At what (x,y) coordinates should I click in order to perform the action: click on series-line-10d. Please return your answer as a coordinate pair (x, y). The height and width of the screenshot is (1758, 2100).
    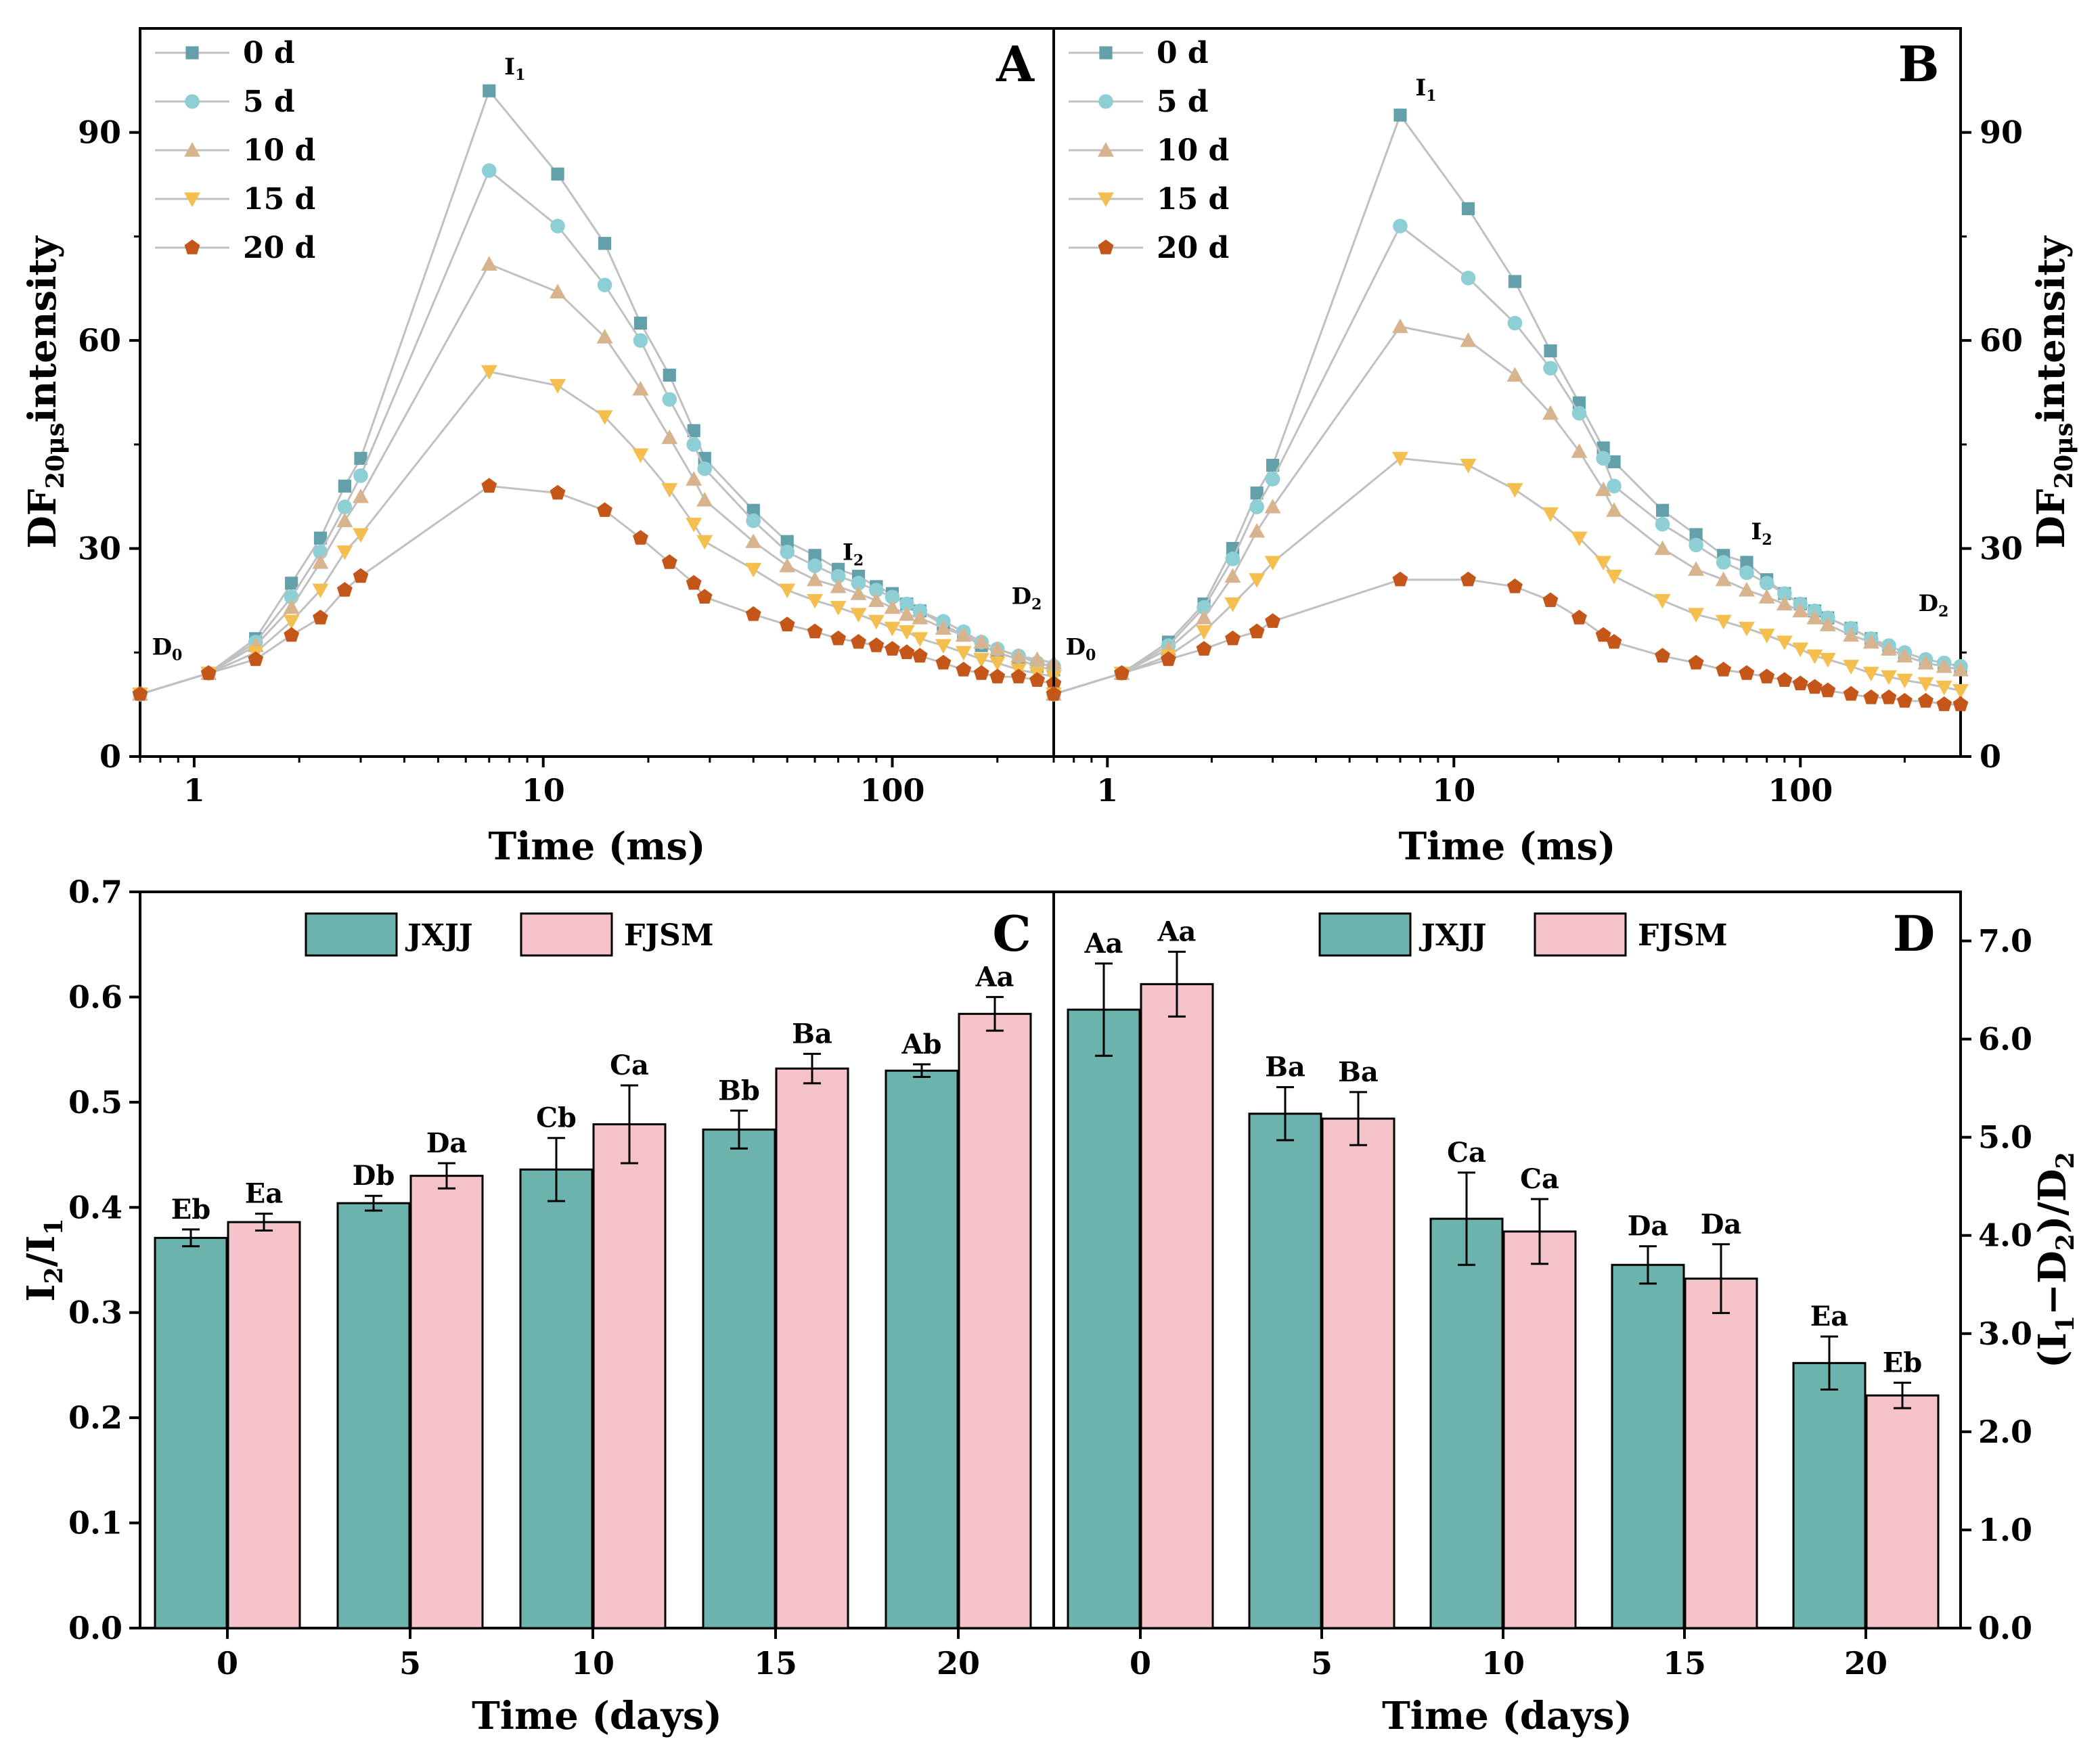
    Looking at the image, I should click on (1507, 510).